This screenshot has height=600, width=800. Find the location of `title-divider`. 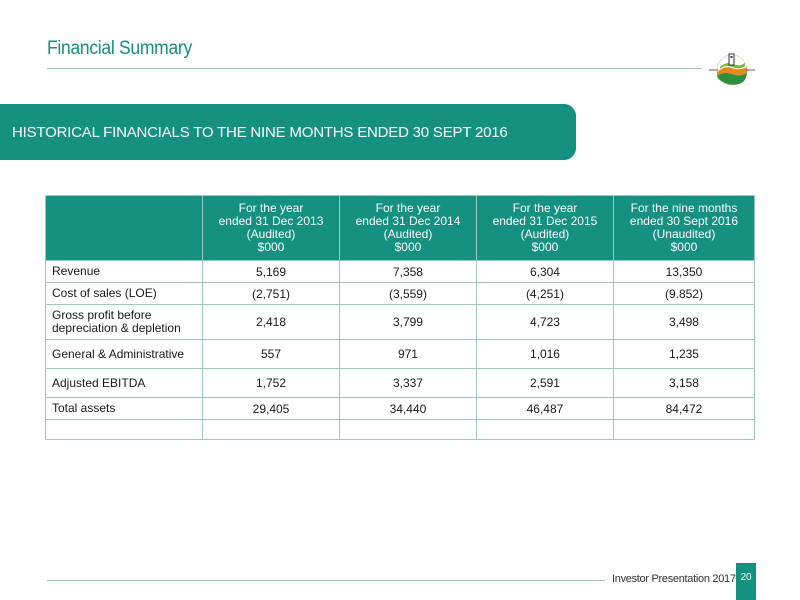

title-divider is located at coordinates (374, 68).